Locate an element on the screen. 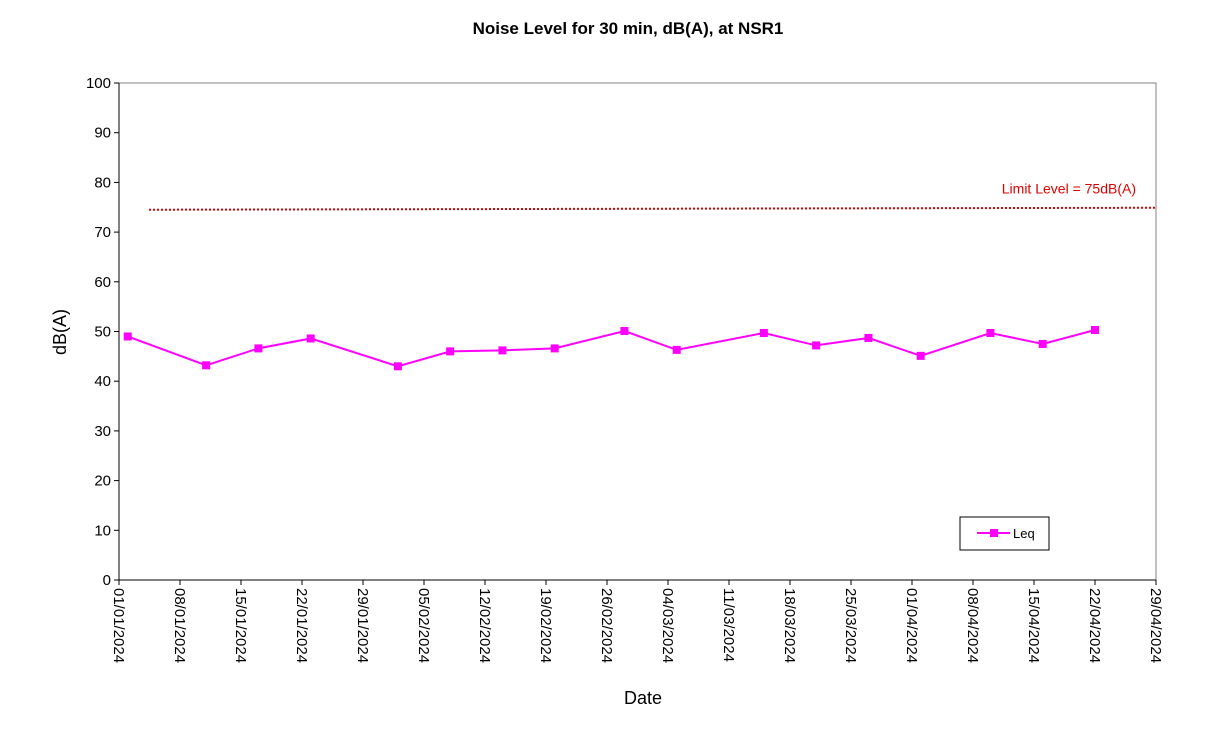 This screenshot has width=1208, height=736. y-tick-label: 40 is located at coordinates (102, 381).